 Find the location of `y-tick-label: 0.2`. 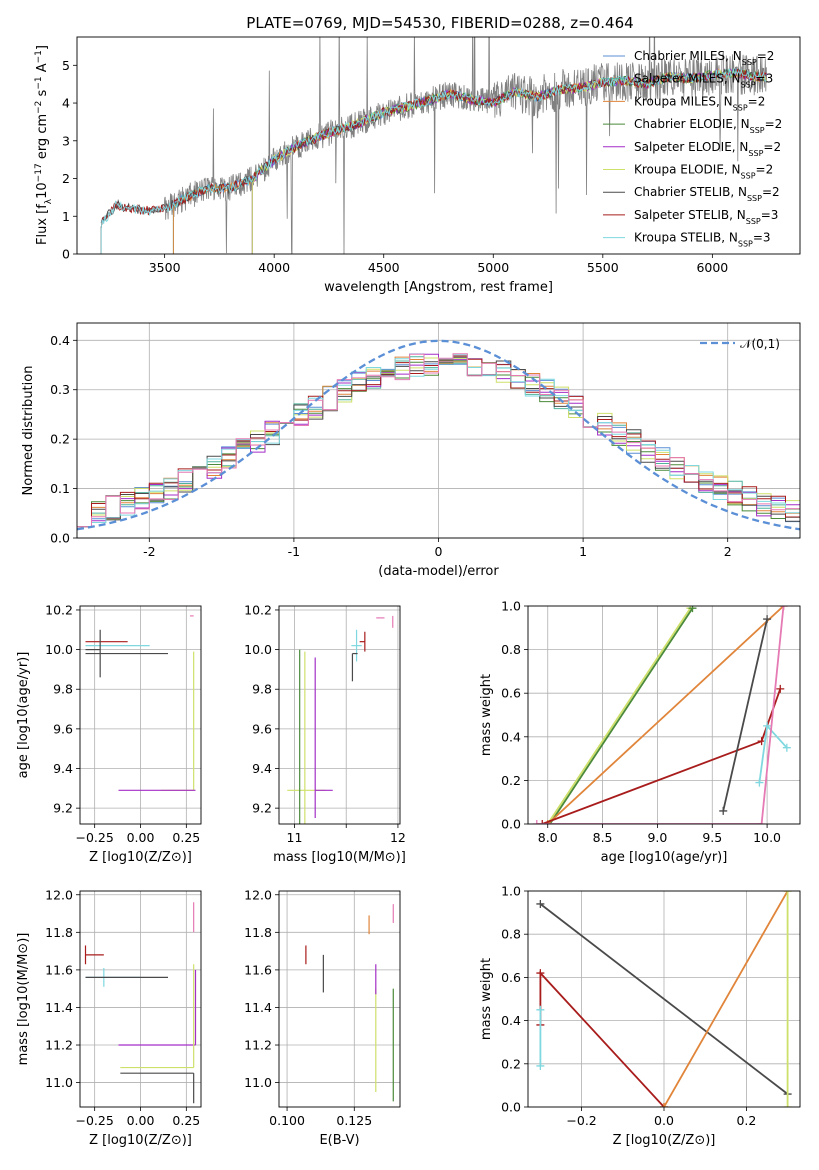

y-tick-label: 0.2 is located at coordinates (511, 1063).